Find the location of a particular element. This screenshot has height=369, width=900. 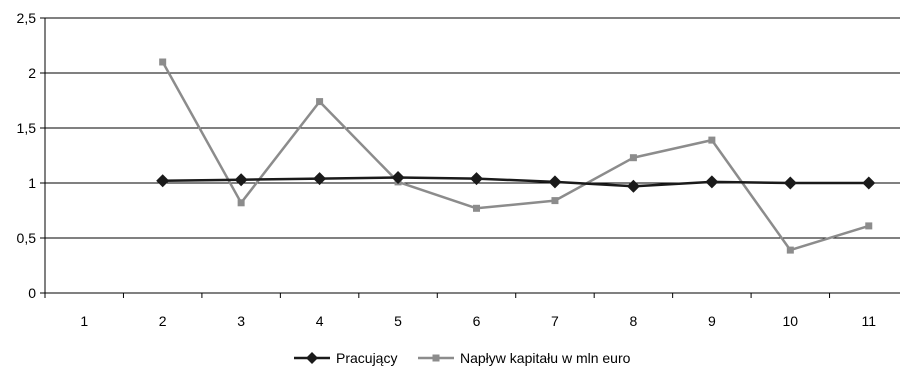

x-tick-label: 10 is located at coordinates (791, 321).